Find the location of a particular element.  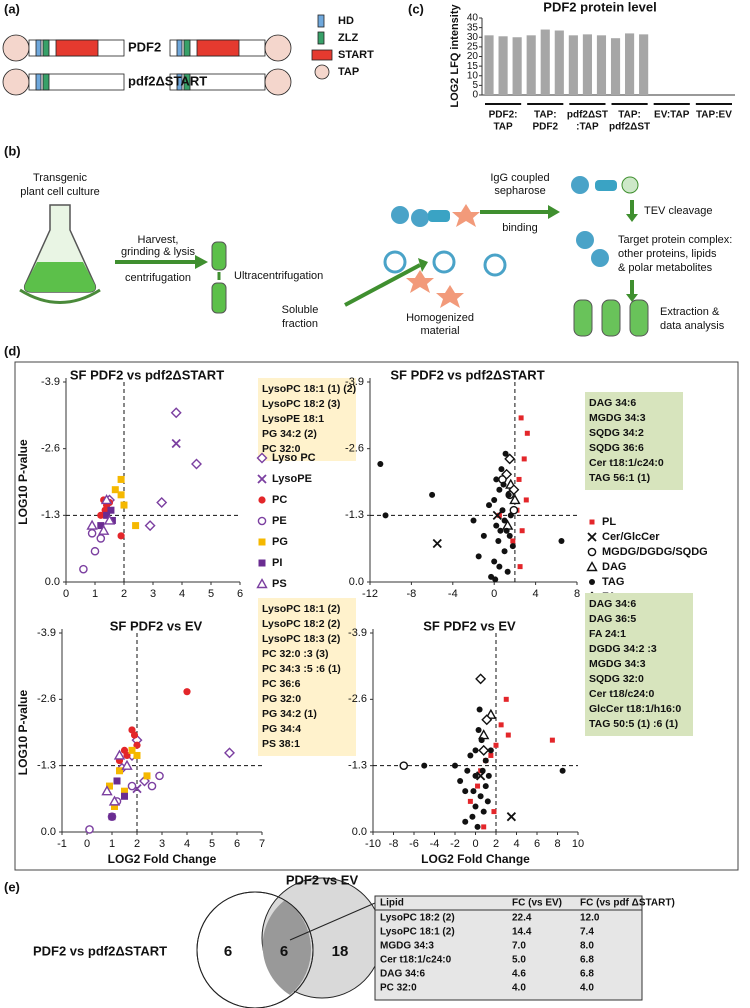

x-tick-label: pdf2ΔST is located at coordinates (629, 127).